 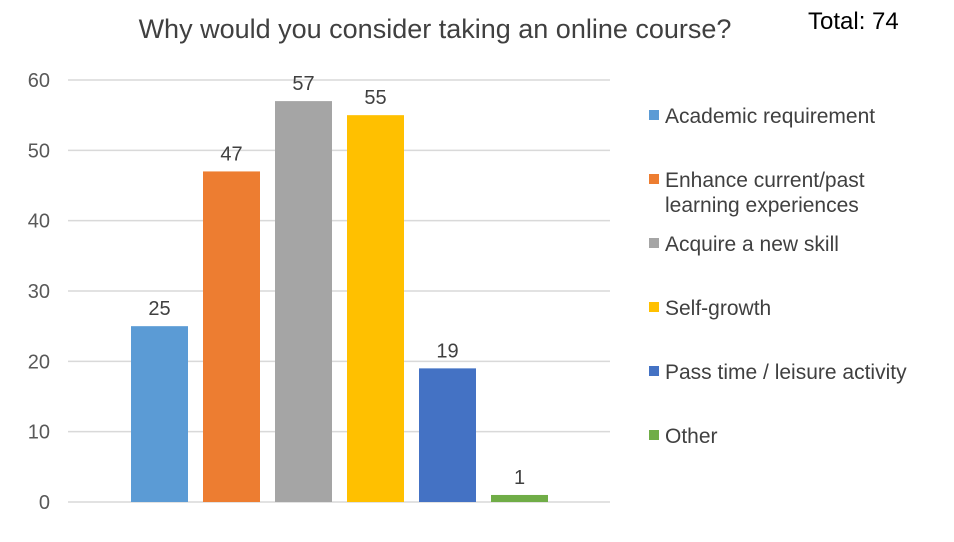 I want to click on legend-label: Other, so click(x=691, y=436).